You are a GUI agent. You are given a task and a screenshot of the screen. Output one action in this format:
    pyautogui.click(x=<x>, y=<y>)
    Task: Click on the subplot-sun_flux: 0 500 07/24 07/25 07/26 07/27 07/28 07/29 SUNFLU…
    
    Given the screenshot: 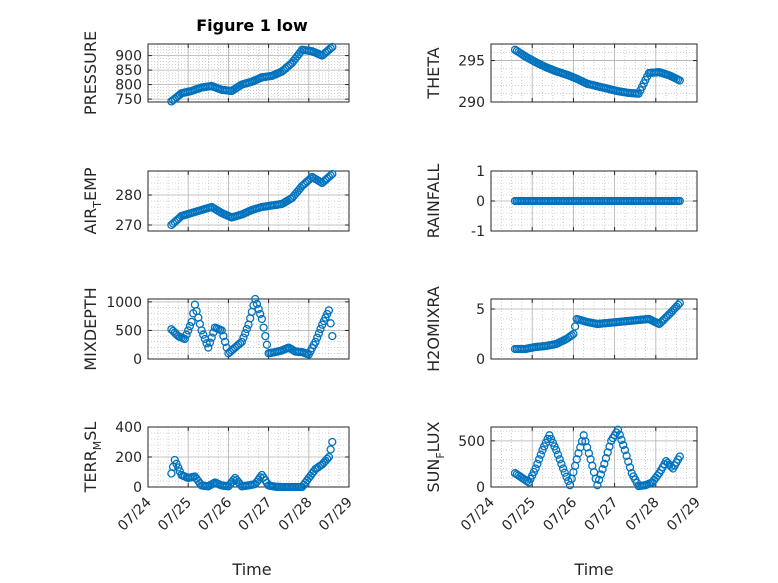 What is the action you would take?
    pyautogui.click(x=564, y=477)
    